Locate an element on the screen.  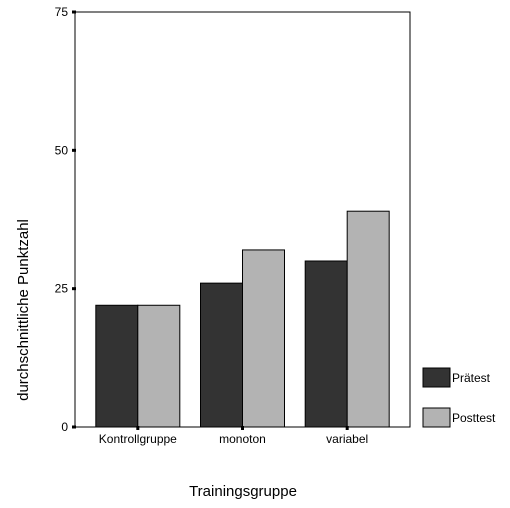
y-tick-label: 50 is located at coordinates (62, 150).